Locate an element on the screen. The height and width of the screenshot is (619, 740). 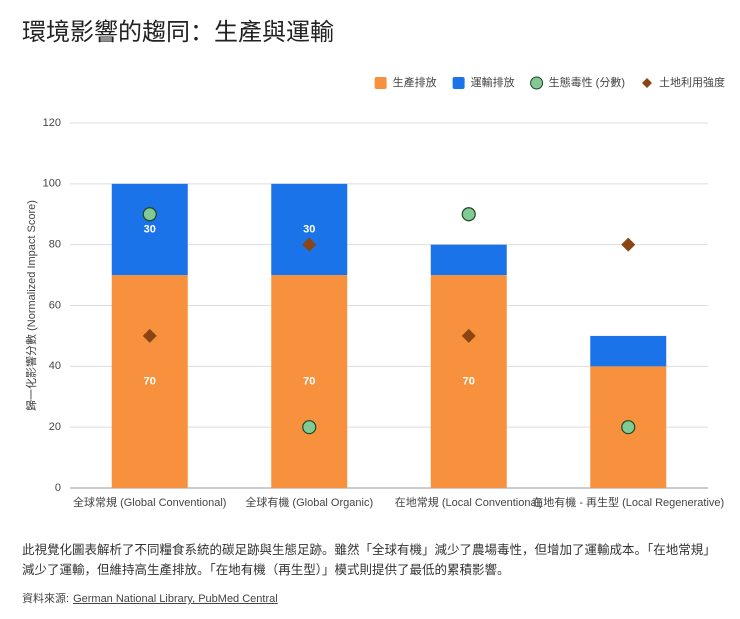
y-axis-label: 歸一化影響分數 (Normalized Impact Score) is located at coordinates (31, 305).